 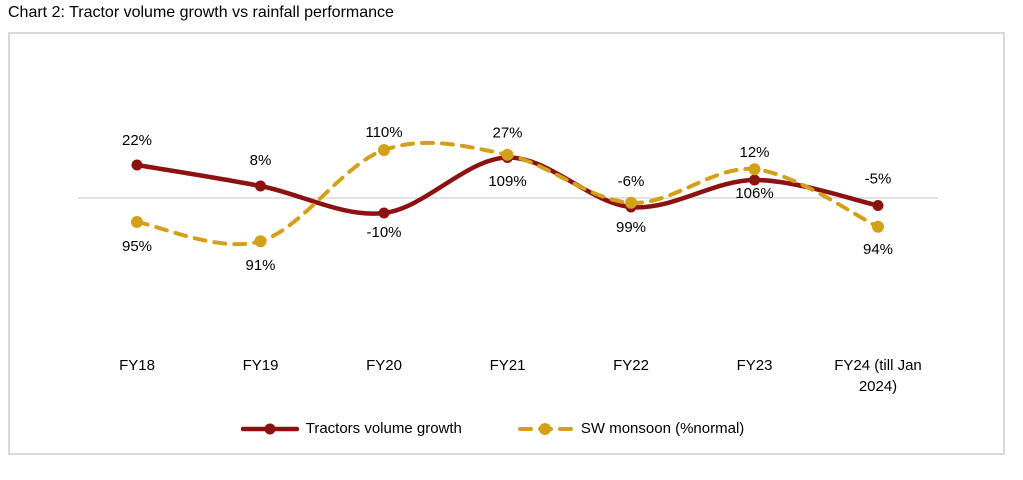 What do you see at coordinates (137, 140) in the screenshot?
I see `data-label: 22%` at bounding box center [137, 140].